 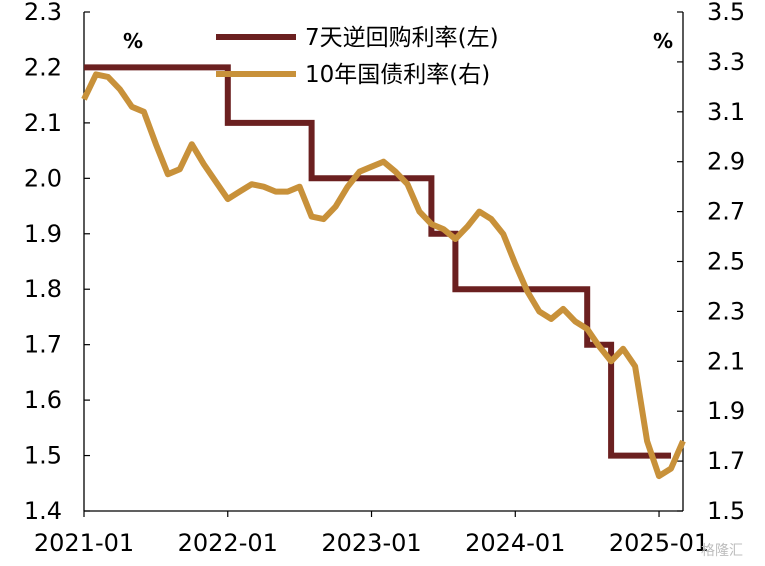 What do you see at coordinates (43, 123) in the screenshot?
I see `left-tick-label: 2.1` at bounding box center [43, 123].